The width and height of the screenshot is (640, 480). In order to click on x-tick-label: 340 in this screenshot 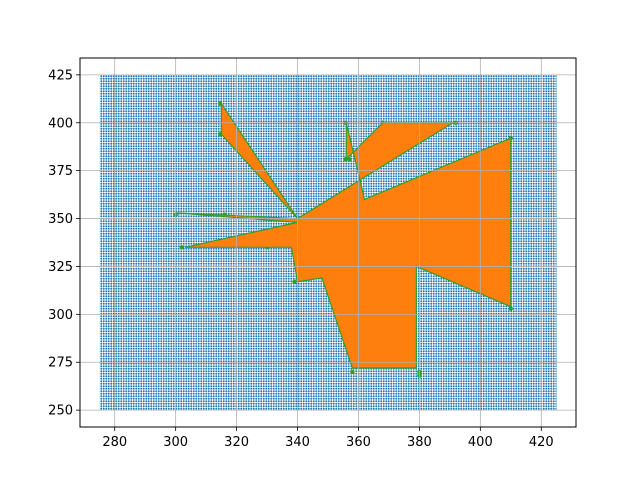, I will do `click(297, 442)`.